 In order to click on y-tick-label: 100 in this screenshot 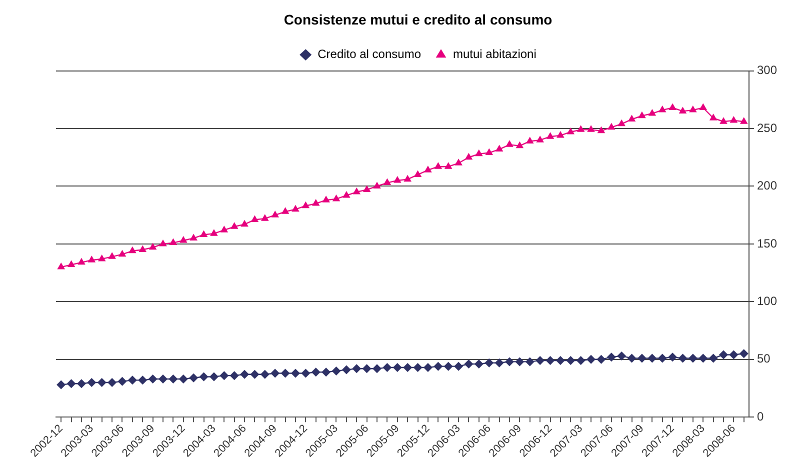, I will do `click(767, 301)`.